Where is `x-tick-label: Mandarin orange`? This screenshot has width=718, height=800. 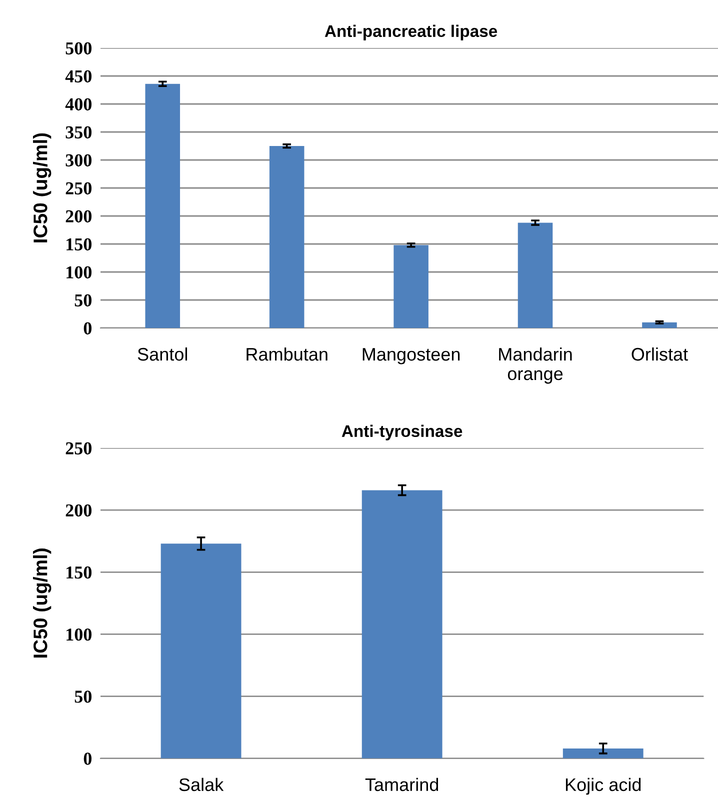
x-tick-label: Mandarin orange is located at coordinates (535, 365).